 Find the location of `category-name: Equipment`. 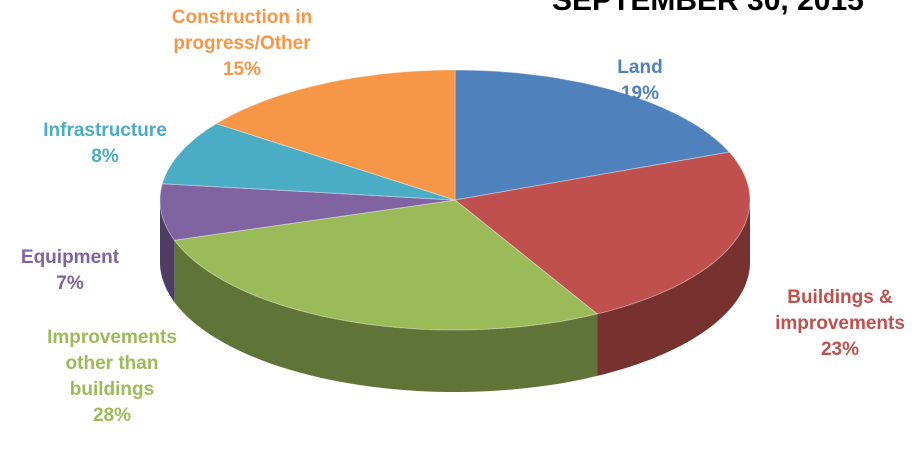

category-name: Equipment is located at coordinates (70, 257).